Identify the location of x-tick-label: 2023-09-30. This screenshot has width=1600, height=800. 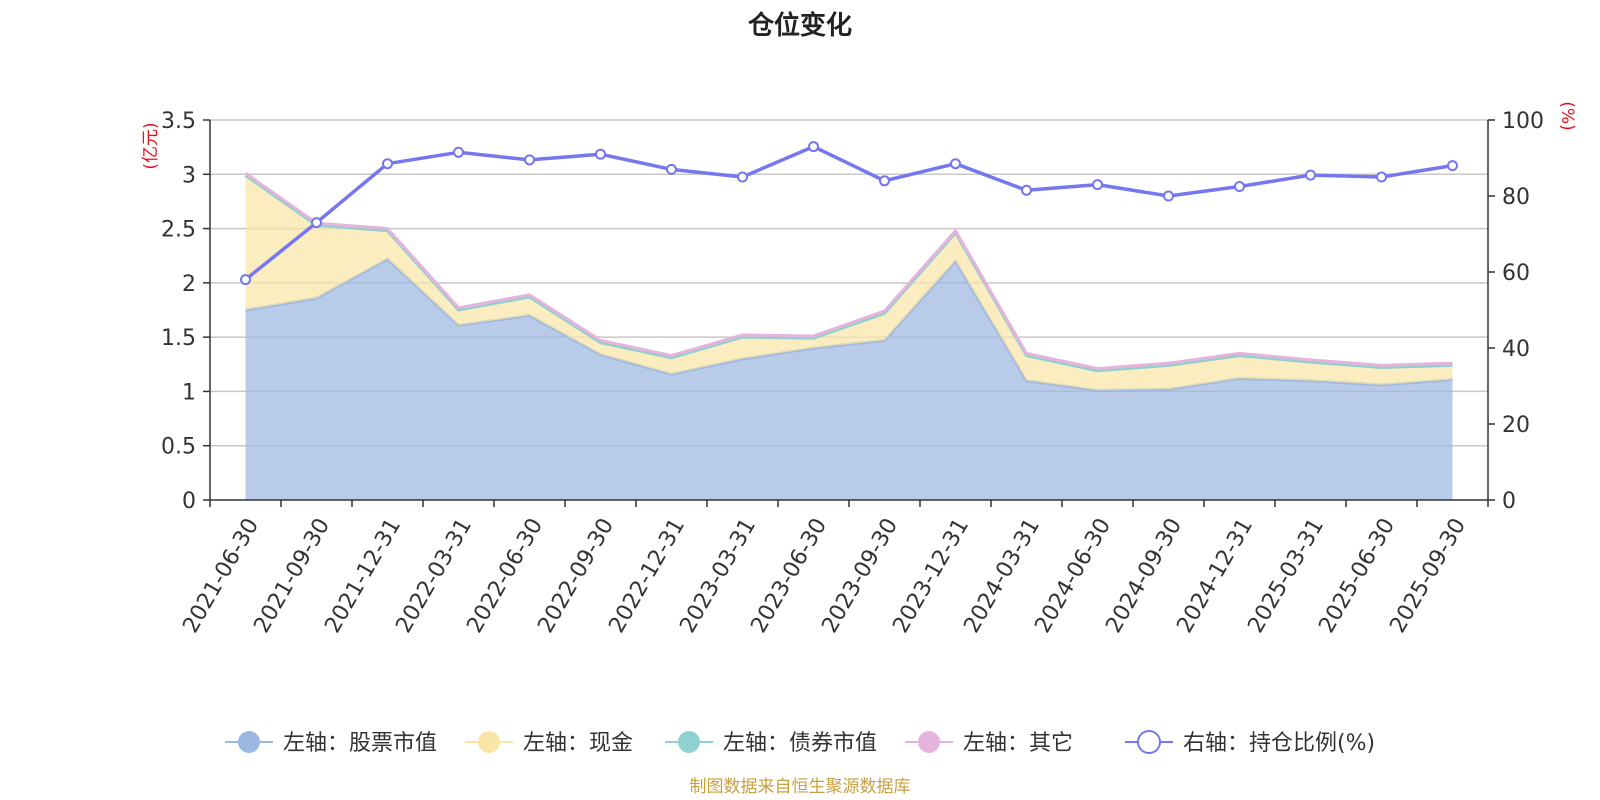
(860, 575).